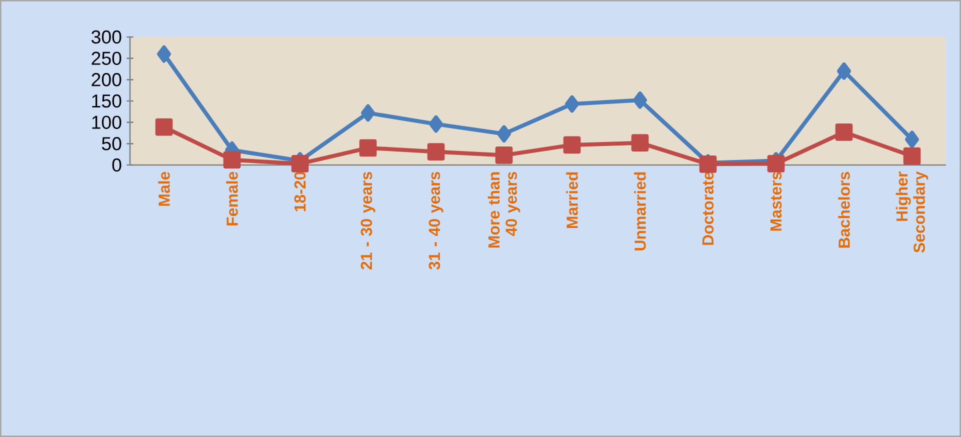  Describe the element at coordinates (300, 192) in the screenshot. I see `x-tick-label: 18-20` at that location.